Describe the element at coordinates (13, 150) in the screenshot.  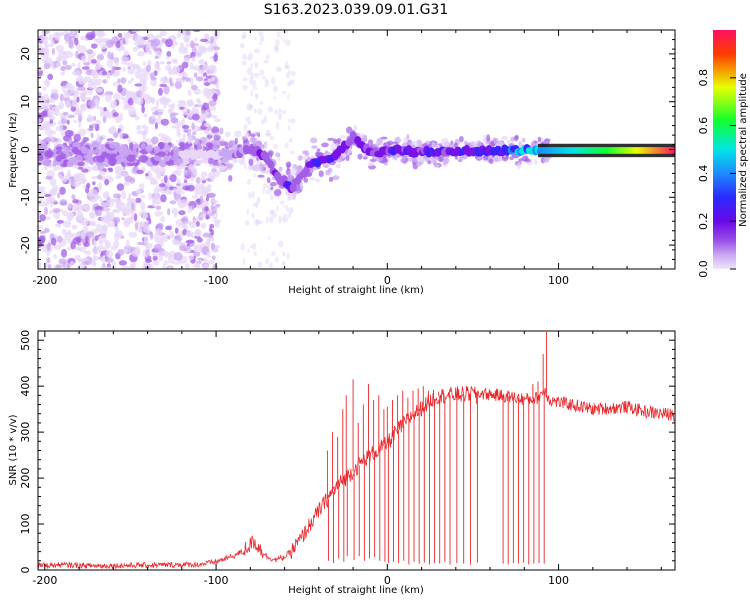
I see `spectrogram-ylabel: Frequency (Hz)` at that location.